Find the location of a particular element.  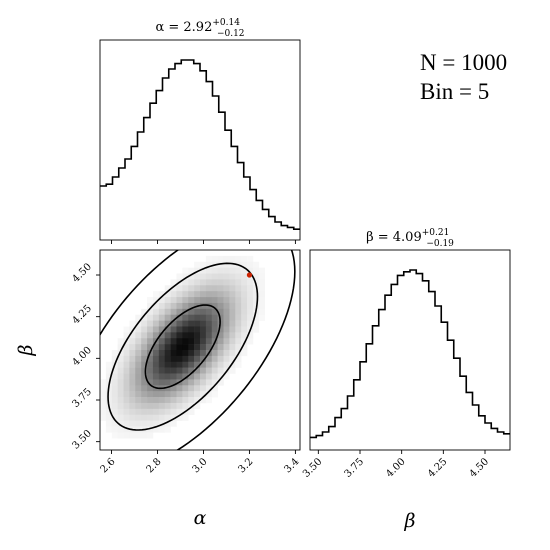

alpha-title-sup: +0.14 is located at coordinates (226, 23).